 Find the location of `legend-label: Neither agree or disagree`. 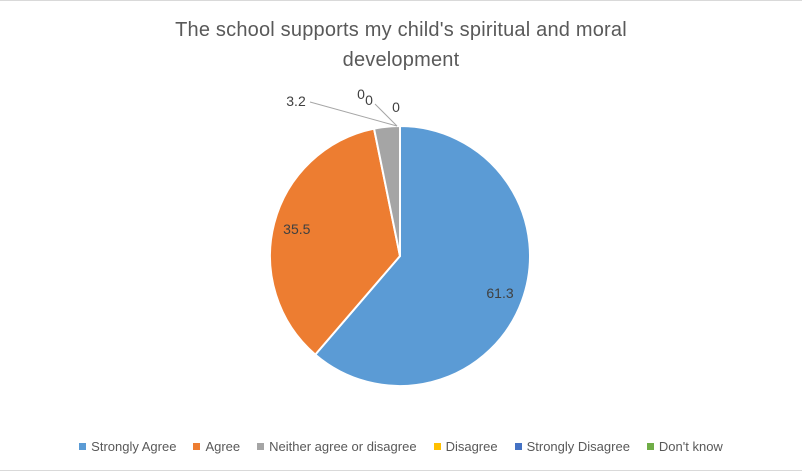

legend-label: Neither agree or disagree is located at coordinates (343, 446).